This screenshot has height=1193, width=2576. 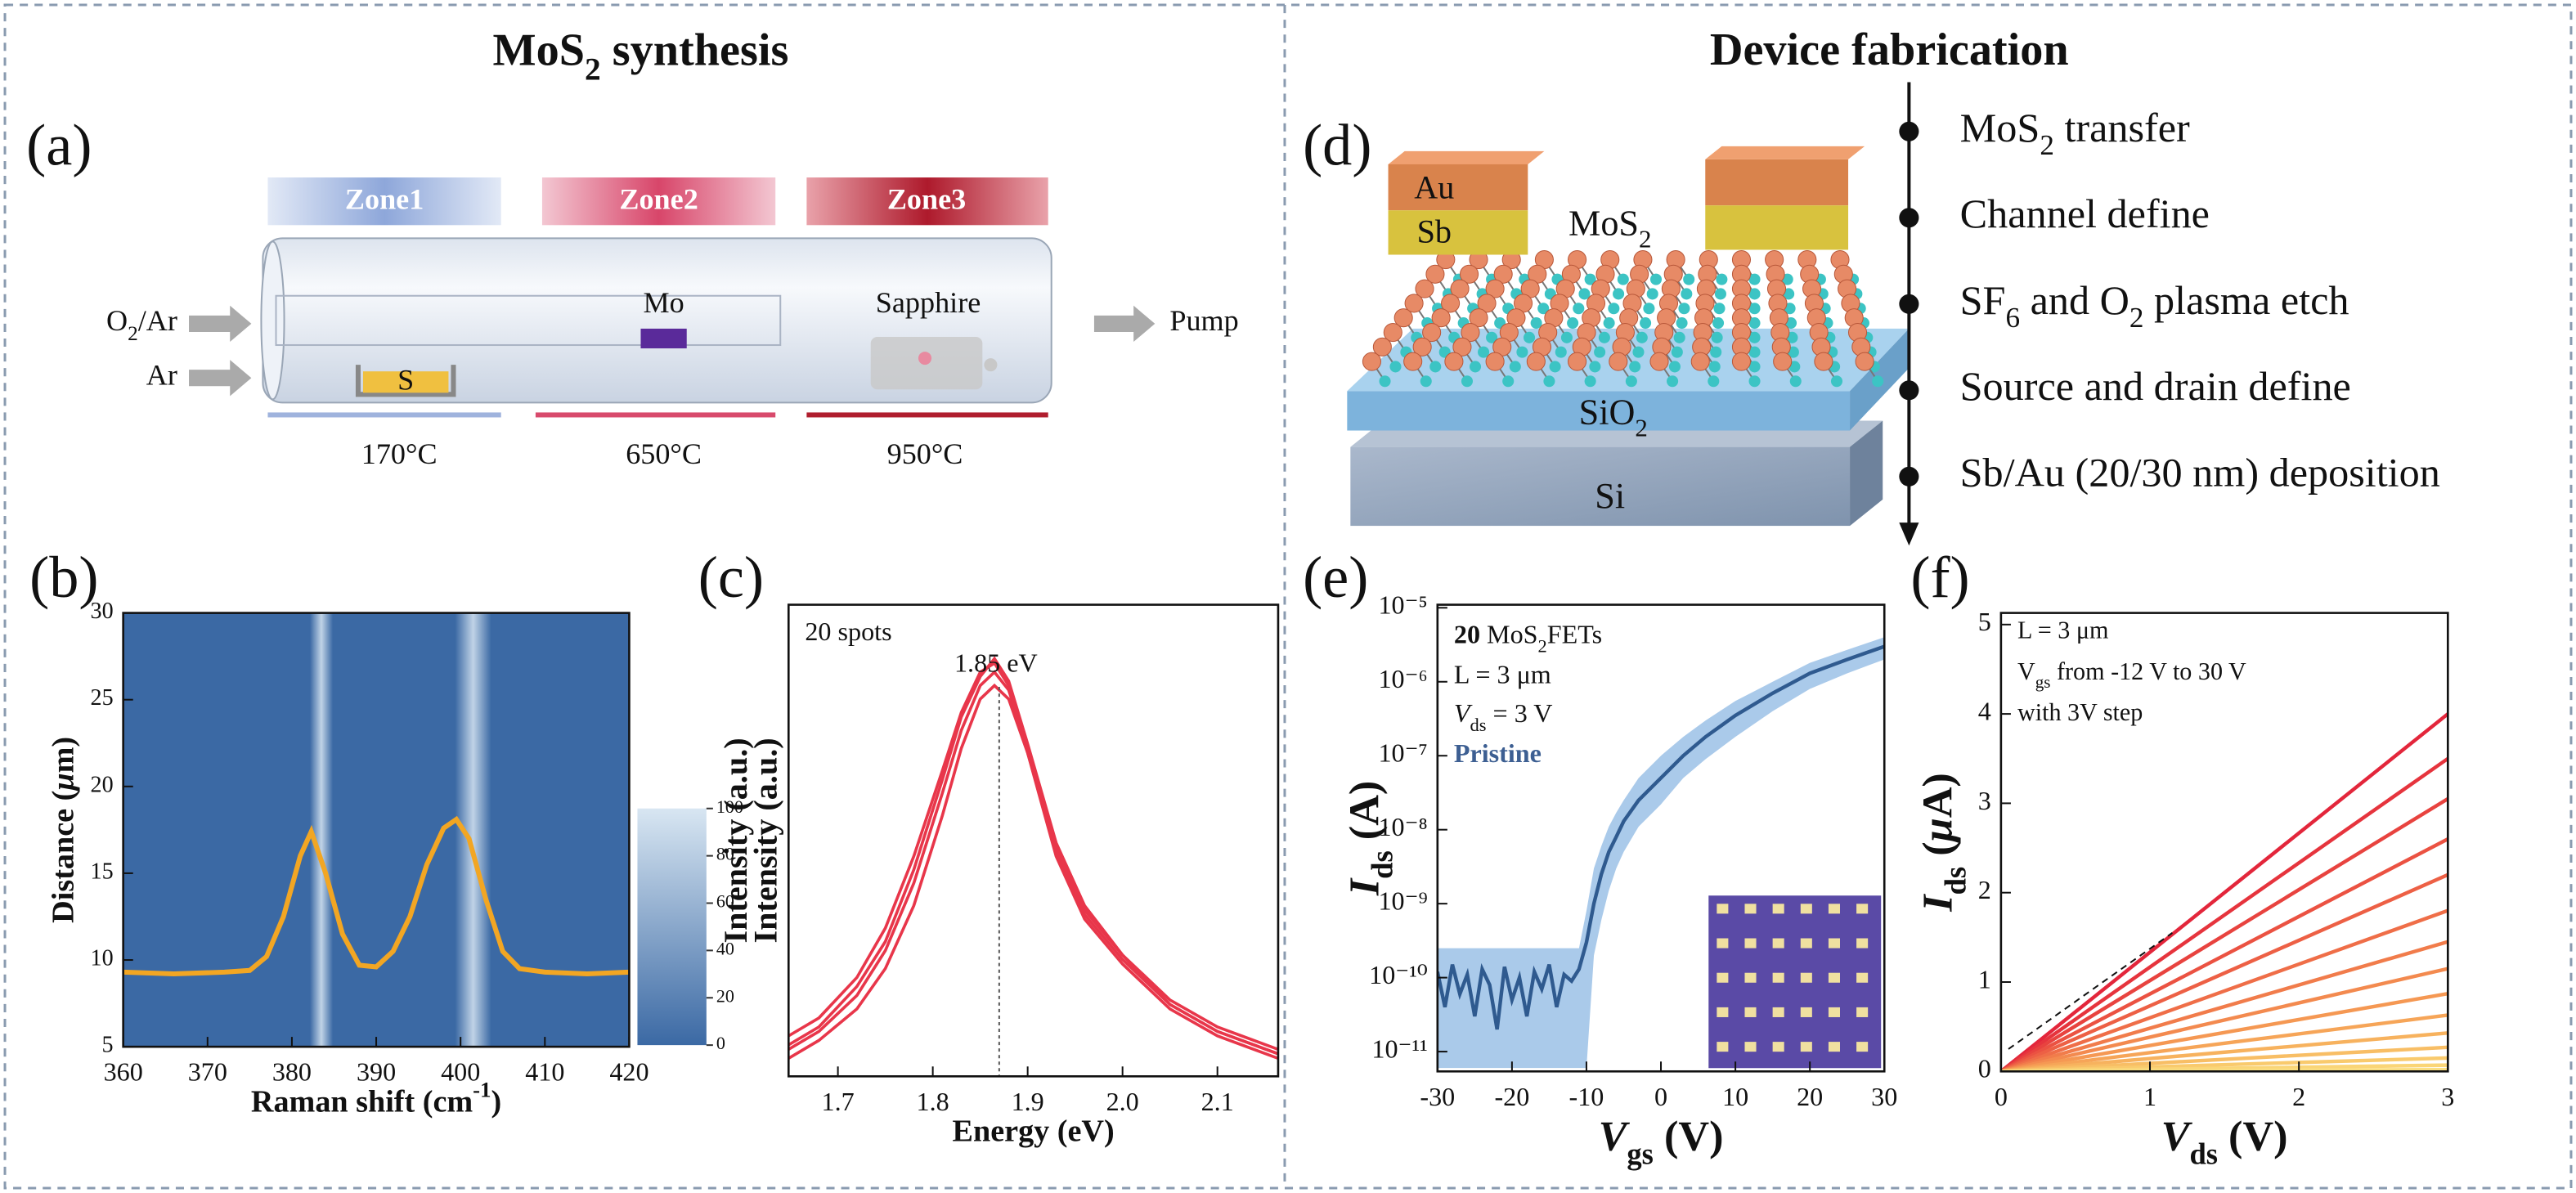 What do you see at coordinates (1735, 1097) in the screenshot?
I see `x-tick-label: 10` at bounding box center [1735, 1097].